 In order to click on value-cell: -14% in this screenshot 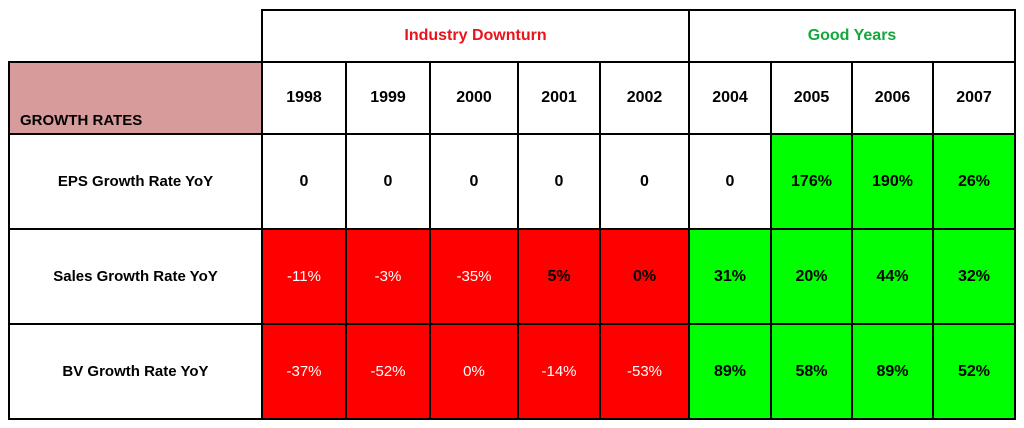, I will do `click(559, 371)`.